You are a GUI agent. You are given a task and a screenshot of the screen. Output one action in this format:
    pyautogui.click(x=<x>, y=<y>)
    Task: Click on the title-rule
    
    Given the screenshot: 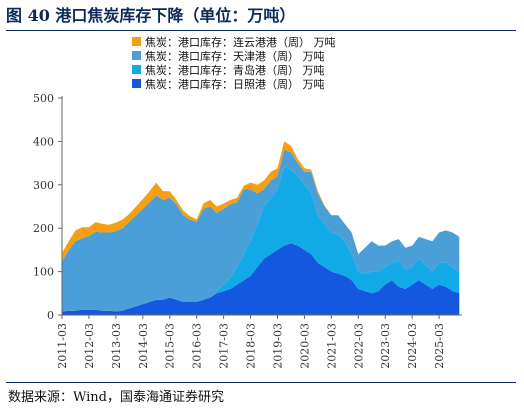 What is the action you would take?
    pyautogui.click(x=261, y=30)
    